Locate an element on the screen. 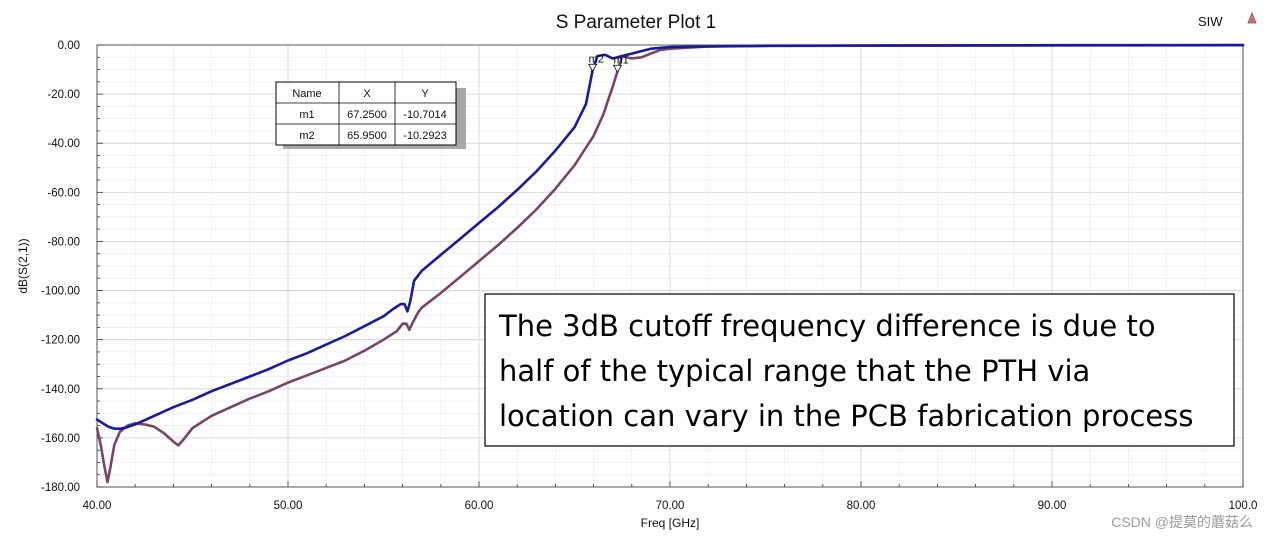 This screenshot has width=1269, height=539. table-cell: 65.9500 is located at coordinates (367, 136).